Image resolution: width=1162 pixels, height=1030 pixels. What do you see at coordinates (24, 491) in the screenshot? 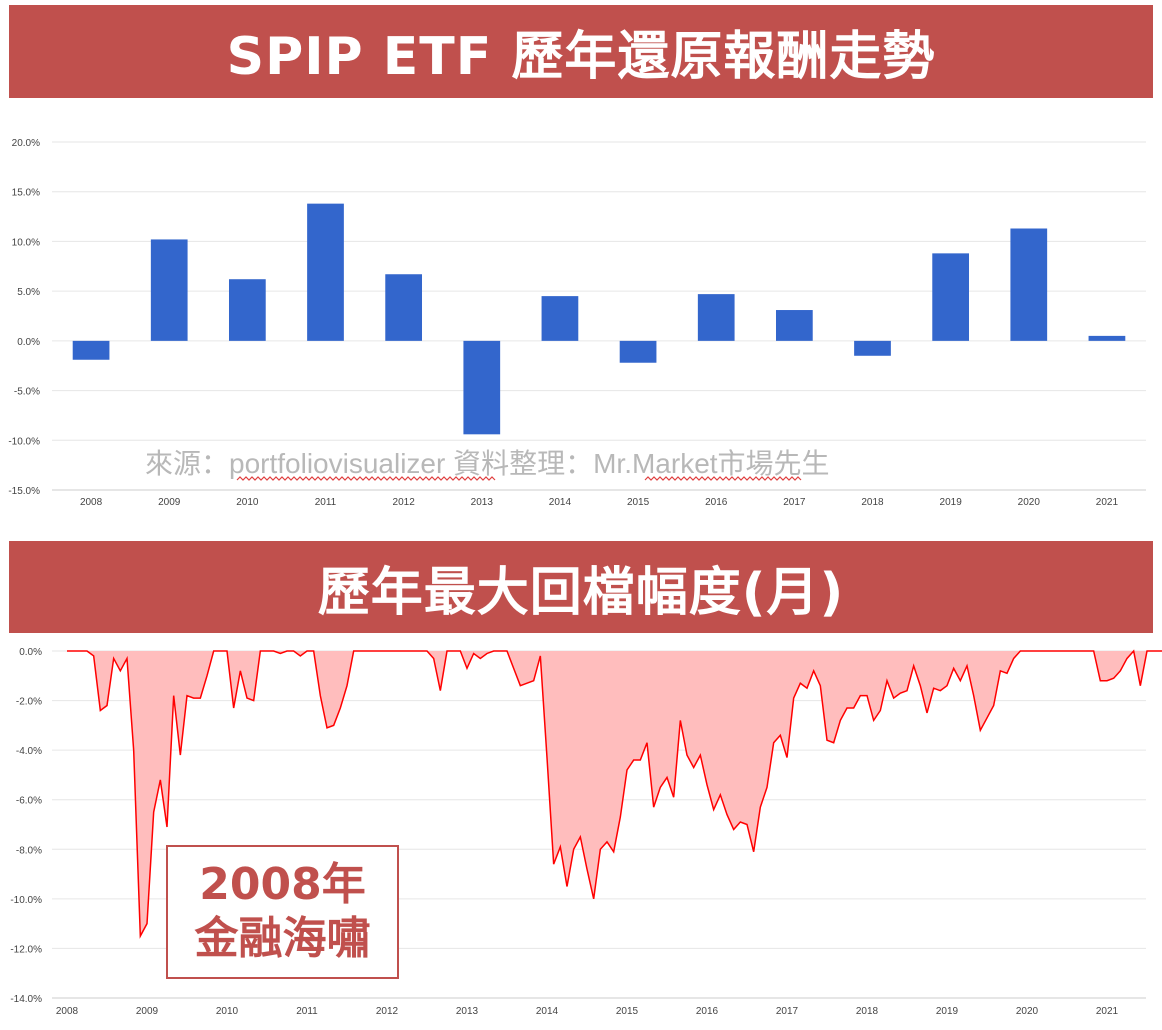
I see `y-tick-label: -15.0%` at bounding box center [24, 491].